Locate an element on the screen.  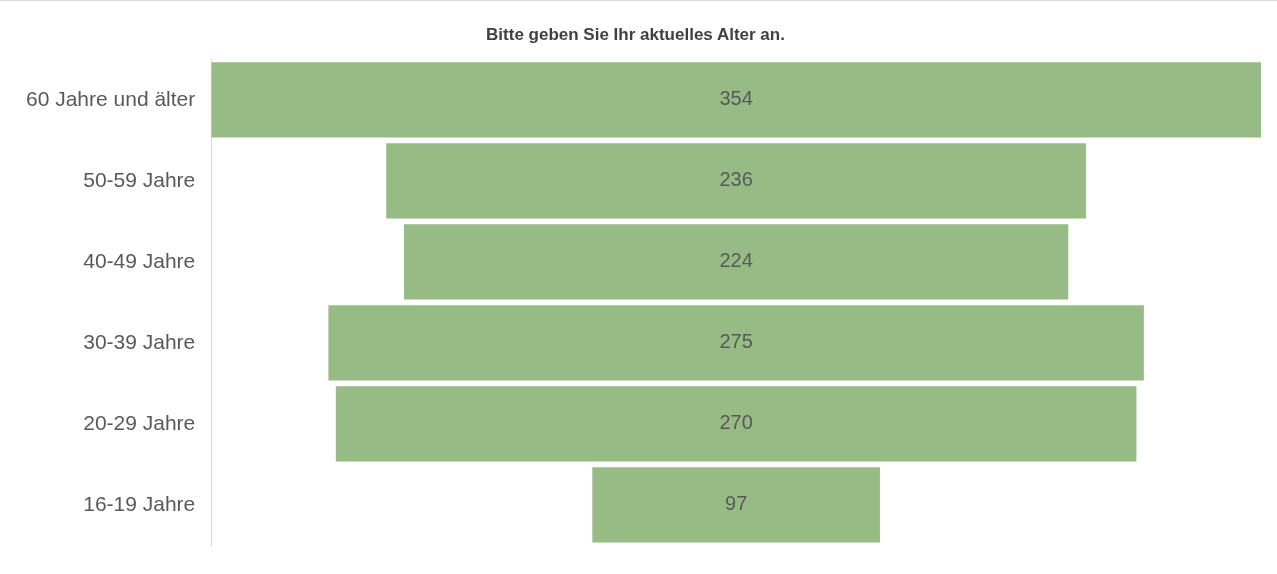
data-label: 224 is located at coordinates (736, 260).